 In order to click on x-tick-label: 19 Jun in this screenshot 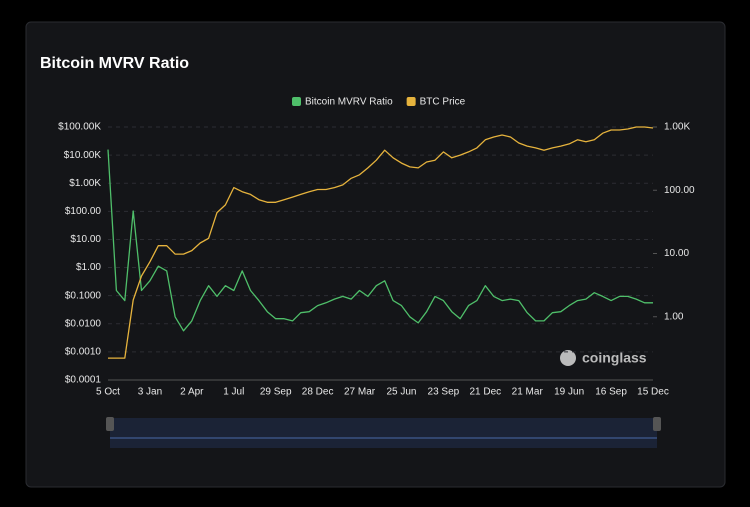, I will do `click(569, 392)`.